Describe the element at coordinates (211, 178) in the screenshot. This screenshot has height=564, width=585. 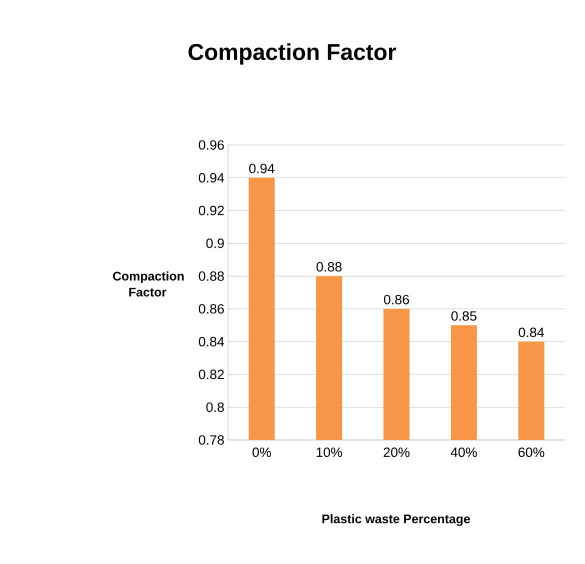
I see `y-tick-label: 0.94` at that location.